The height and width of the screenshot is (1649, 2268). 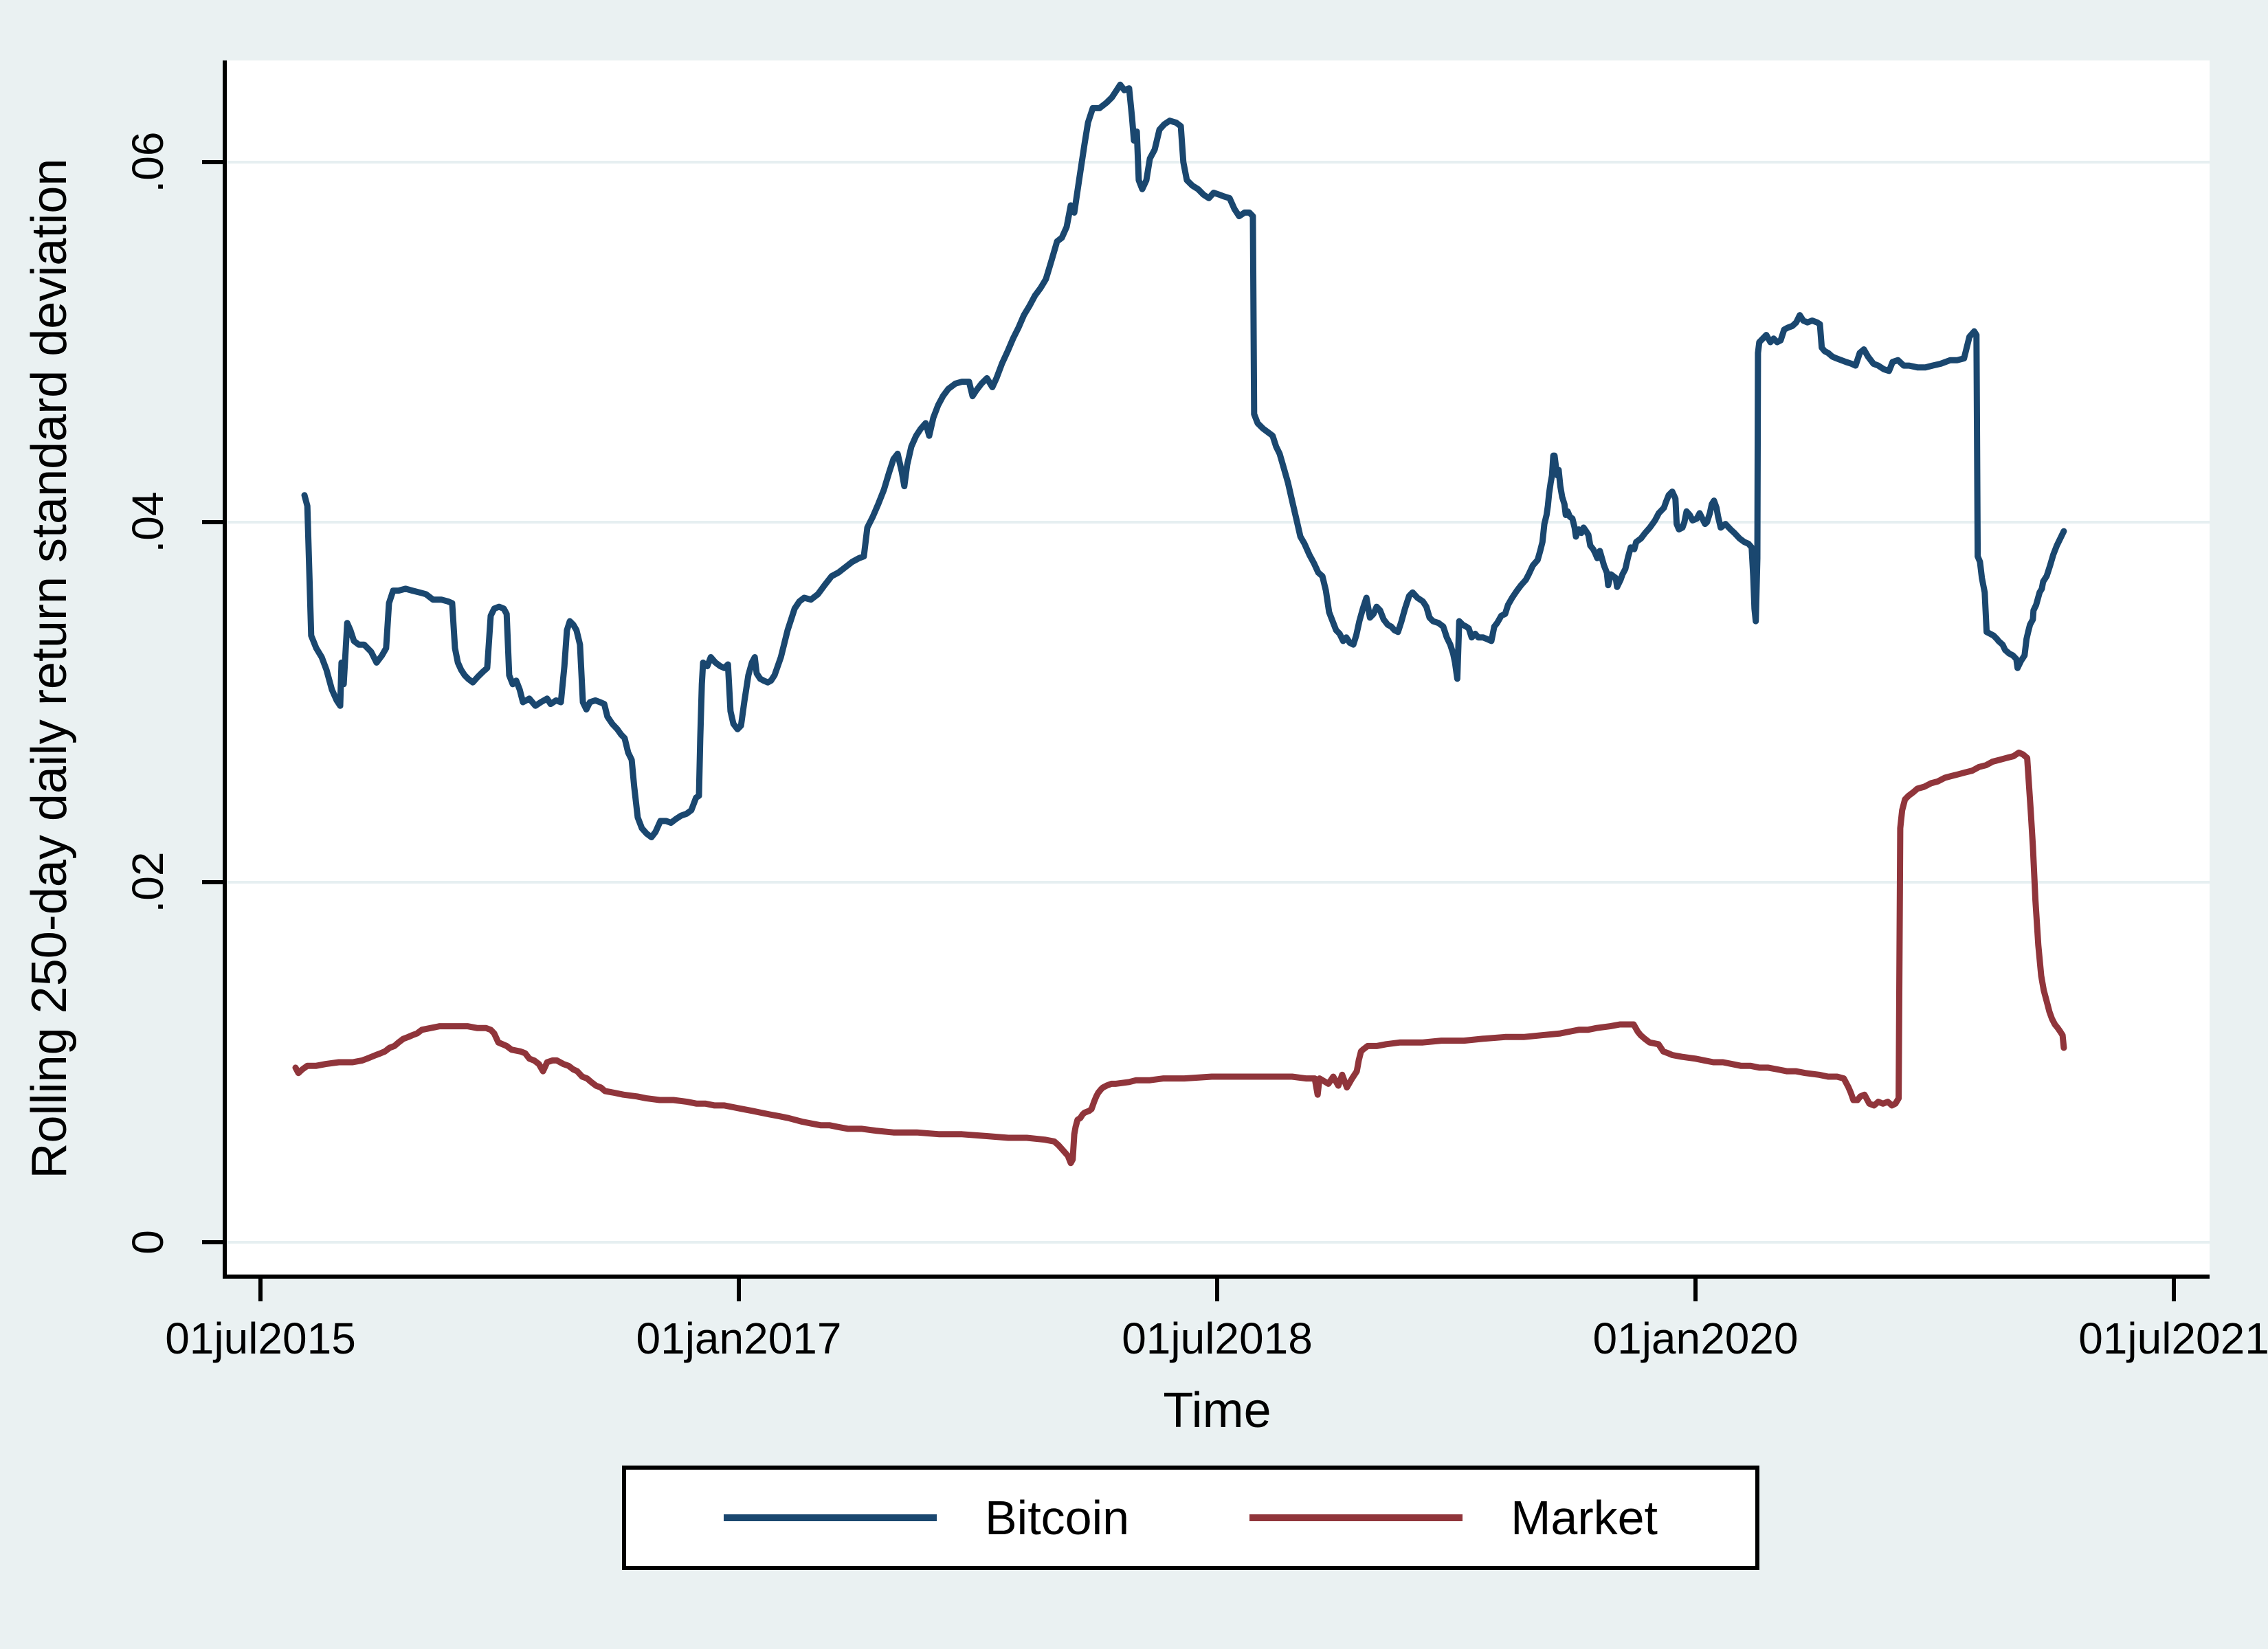 What do you see at coordinates (1584, 1518) in the screenshot?
I see `legend-label-market: Market` at bounding box center [1584, 1518].